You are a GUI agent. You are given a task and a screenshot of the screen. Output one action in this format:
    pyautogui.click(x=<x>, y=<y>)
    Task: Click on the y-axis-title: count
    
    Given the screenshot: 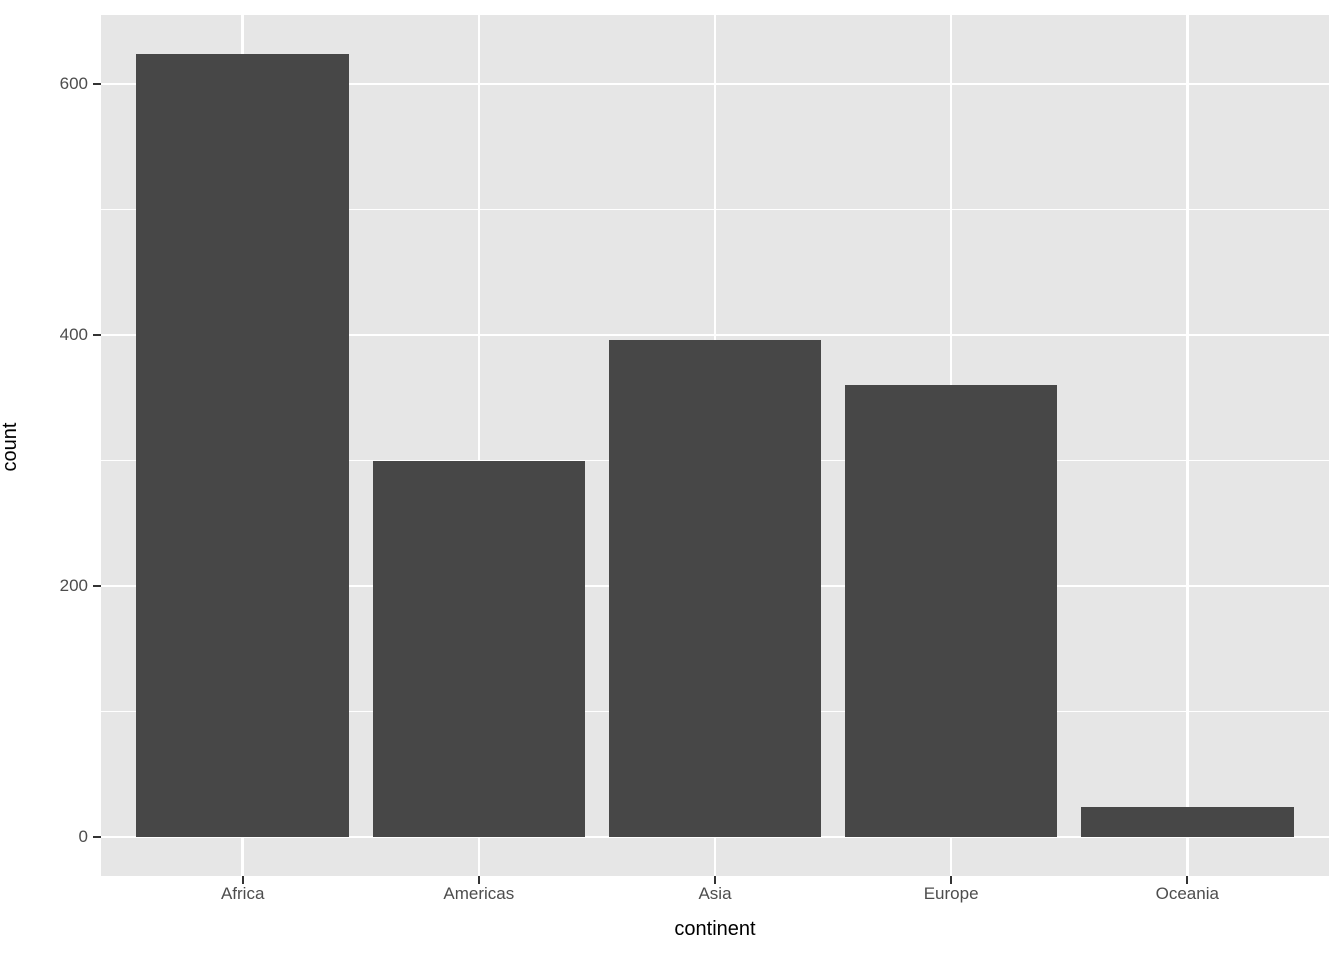 What is the action you would take?
    pyautogui.click(x=10, y=447)
    